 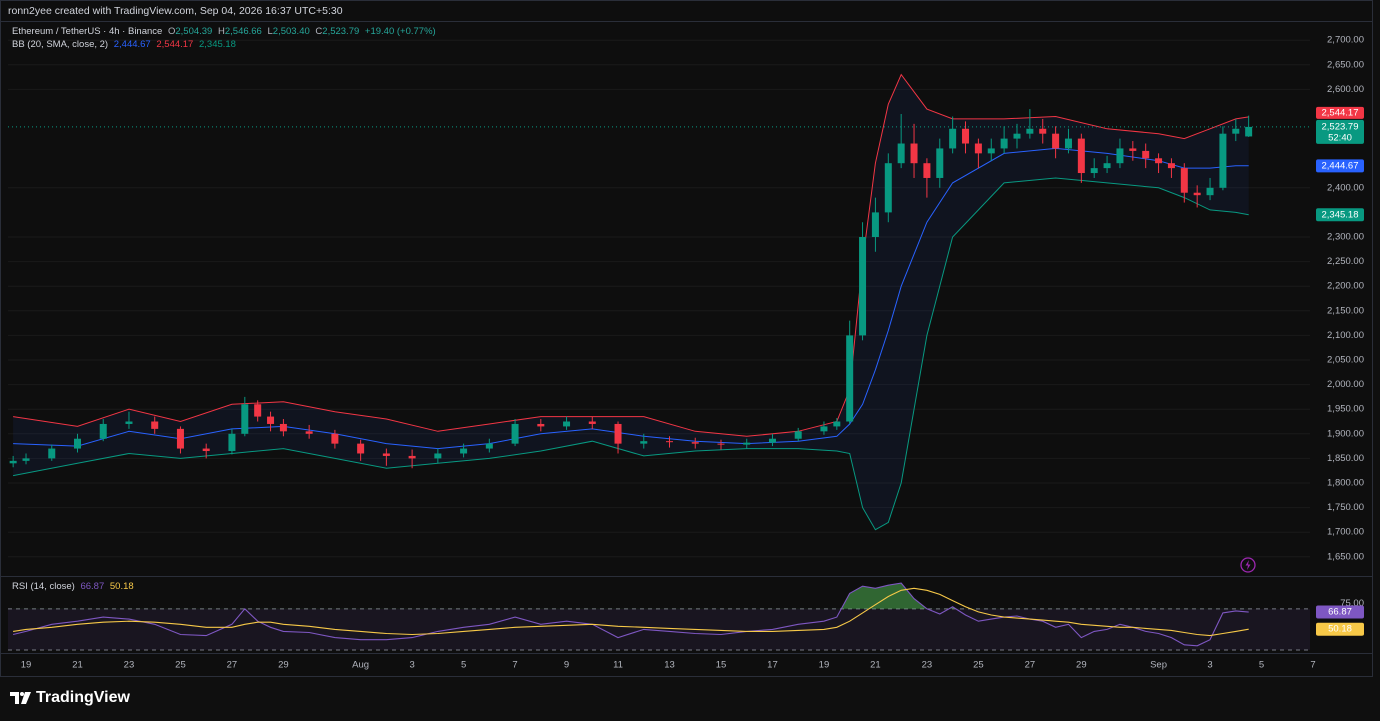 What do you see at coordinates (1261, 665) in the screenshot?
I see `x-tick-label: 5` at bounding box center [1261, 665].